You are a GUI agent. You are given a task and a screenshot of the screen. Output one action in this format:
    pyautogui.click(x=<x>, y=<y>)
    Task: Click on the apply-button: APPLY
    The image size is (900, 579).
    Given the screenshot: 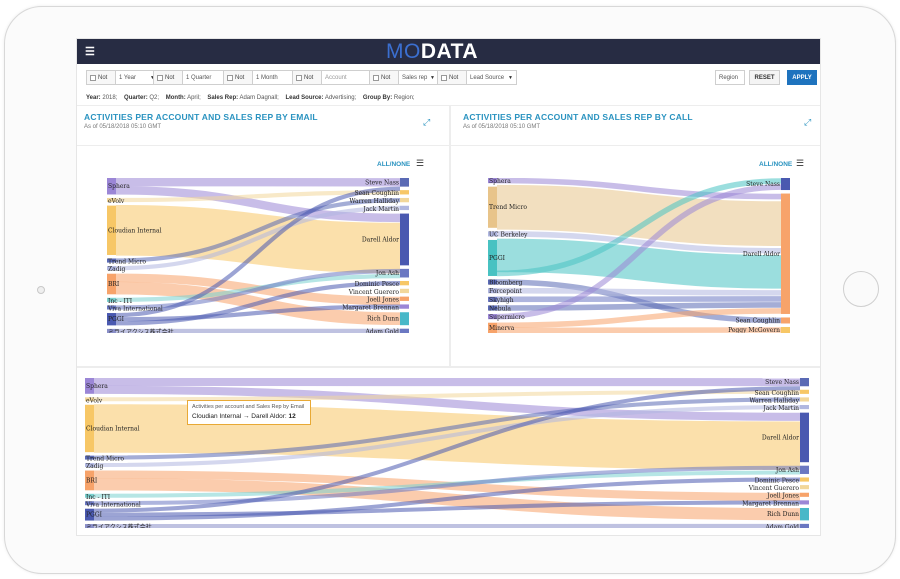 What is the action you would take?
    pyautogui.click(x=802, y=77)
    